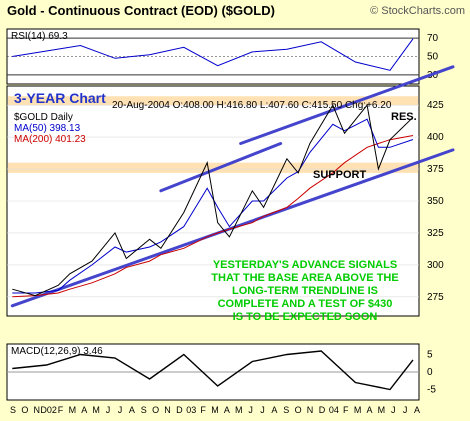  What do you see at coordinates (435, 105) in the screenshot?
I see `price-tick-label: 425` at bounding box center [435, 105].